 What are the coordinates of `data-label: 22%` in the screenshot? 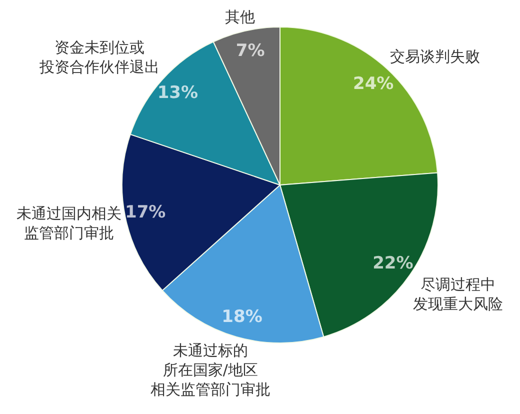 It's located at (393, 263).